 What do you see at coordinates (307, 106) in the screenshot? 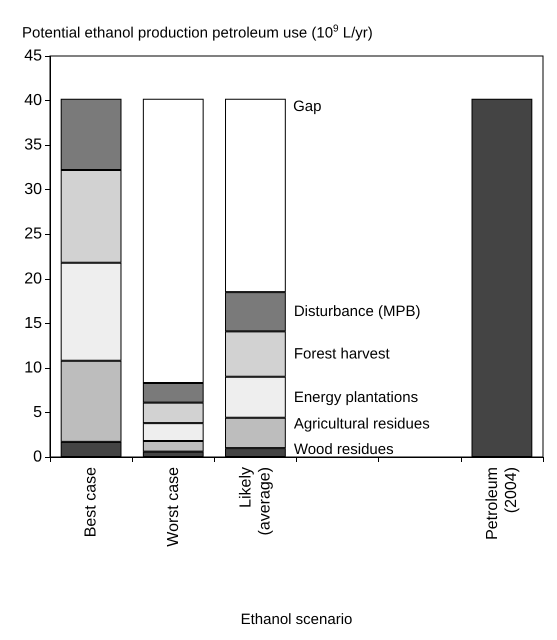
I see `series-label: Gap` at bounding box center [307, 106].